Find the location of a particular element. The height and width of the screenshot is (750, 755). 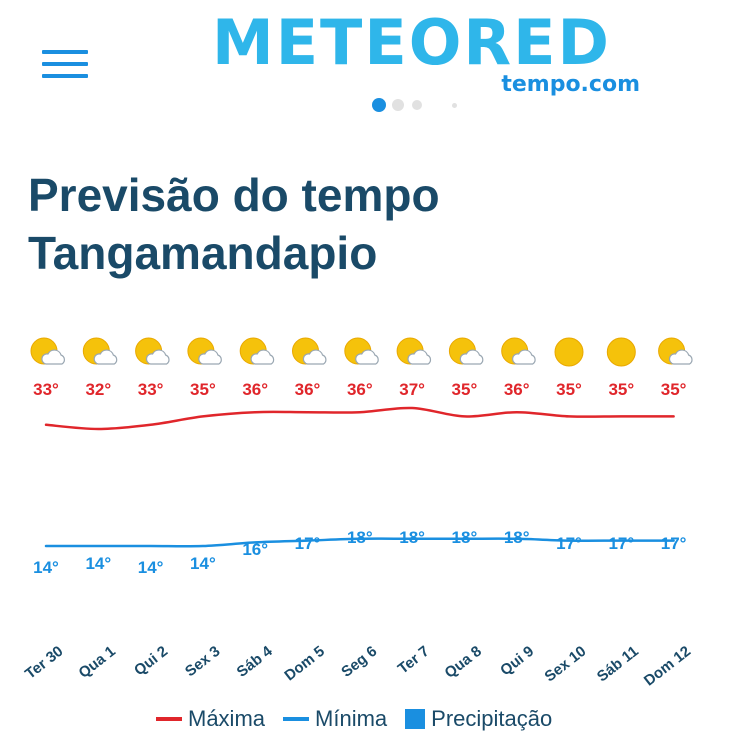

legend-item: Mínima is located at coordinates (335, 719).